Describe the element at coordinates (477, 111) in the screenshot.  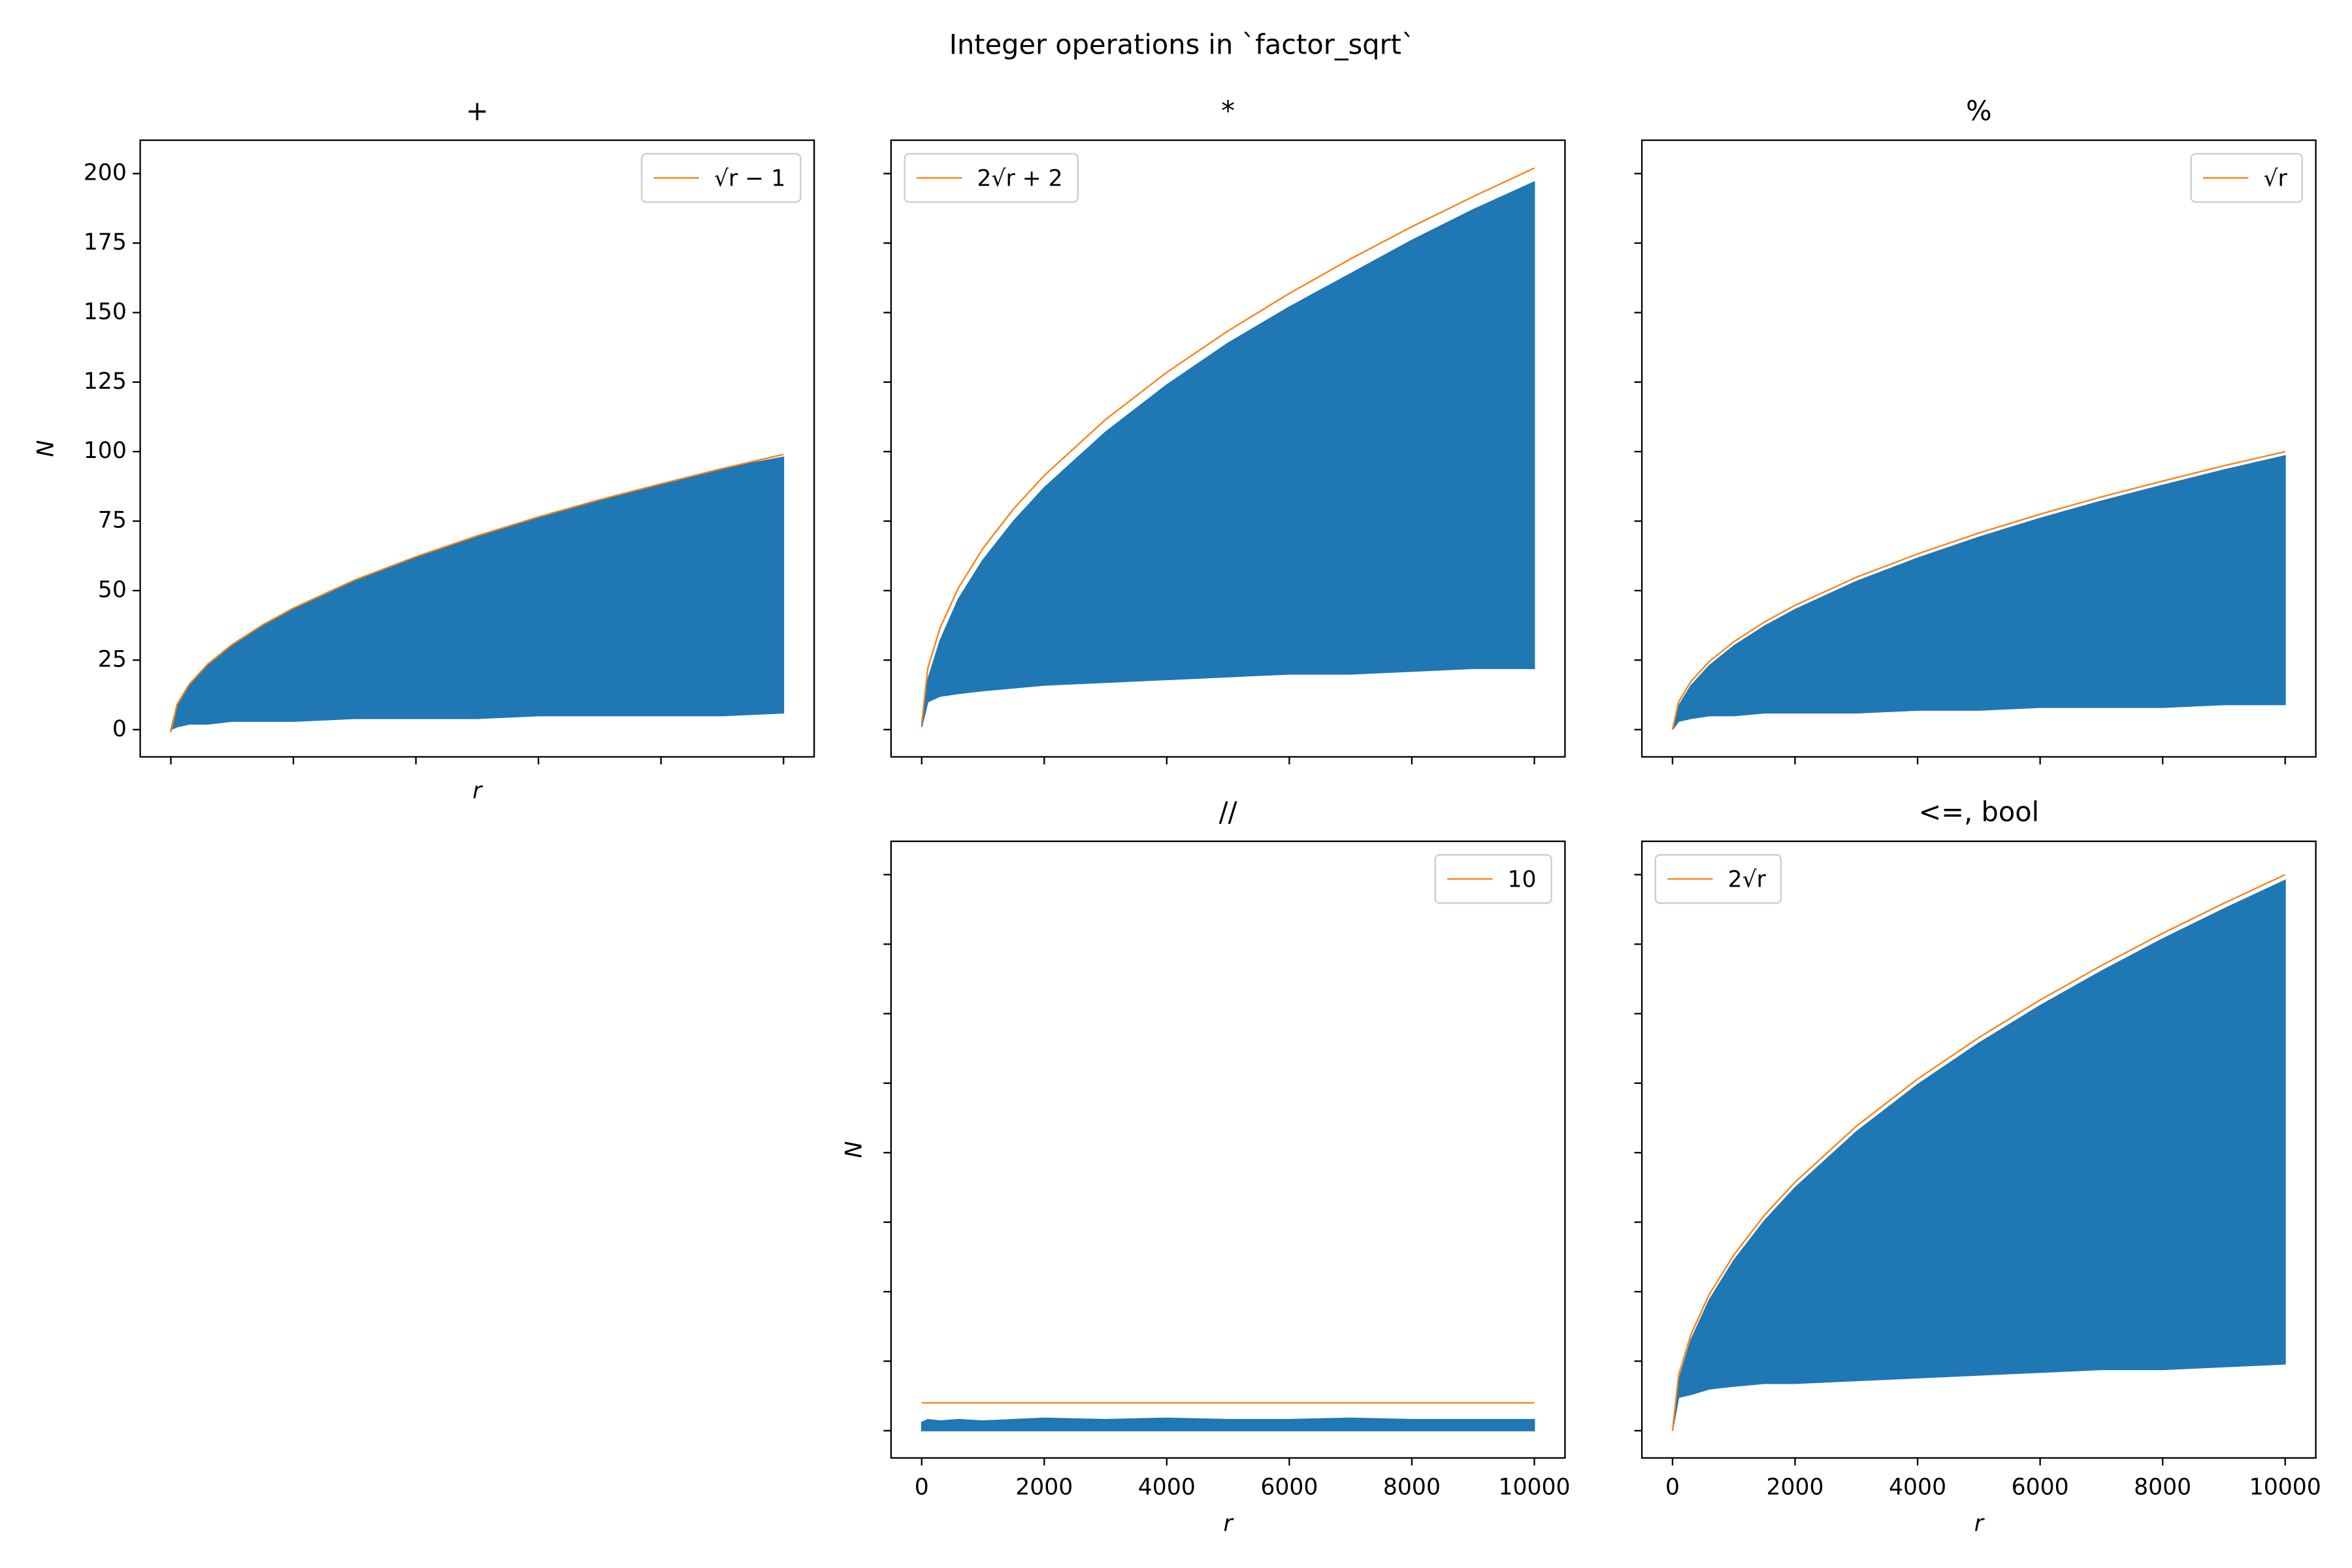
I see `axes-title: +` at that location.